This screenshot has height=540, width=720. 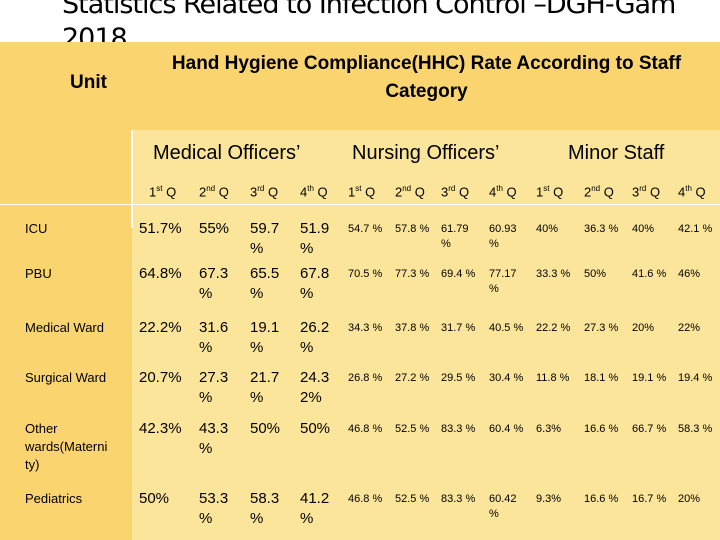 I want to click on table-cell: 61.79 %, so click(x=455, y=236).